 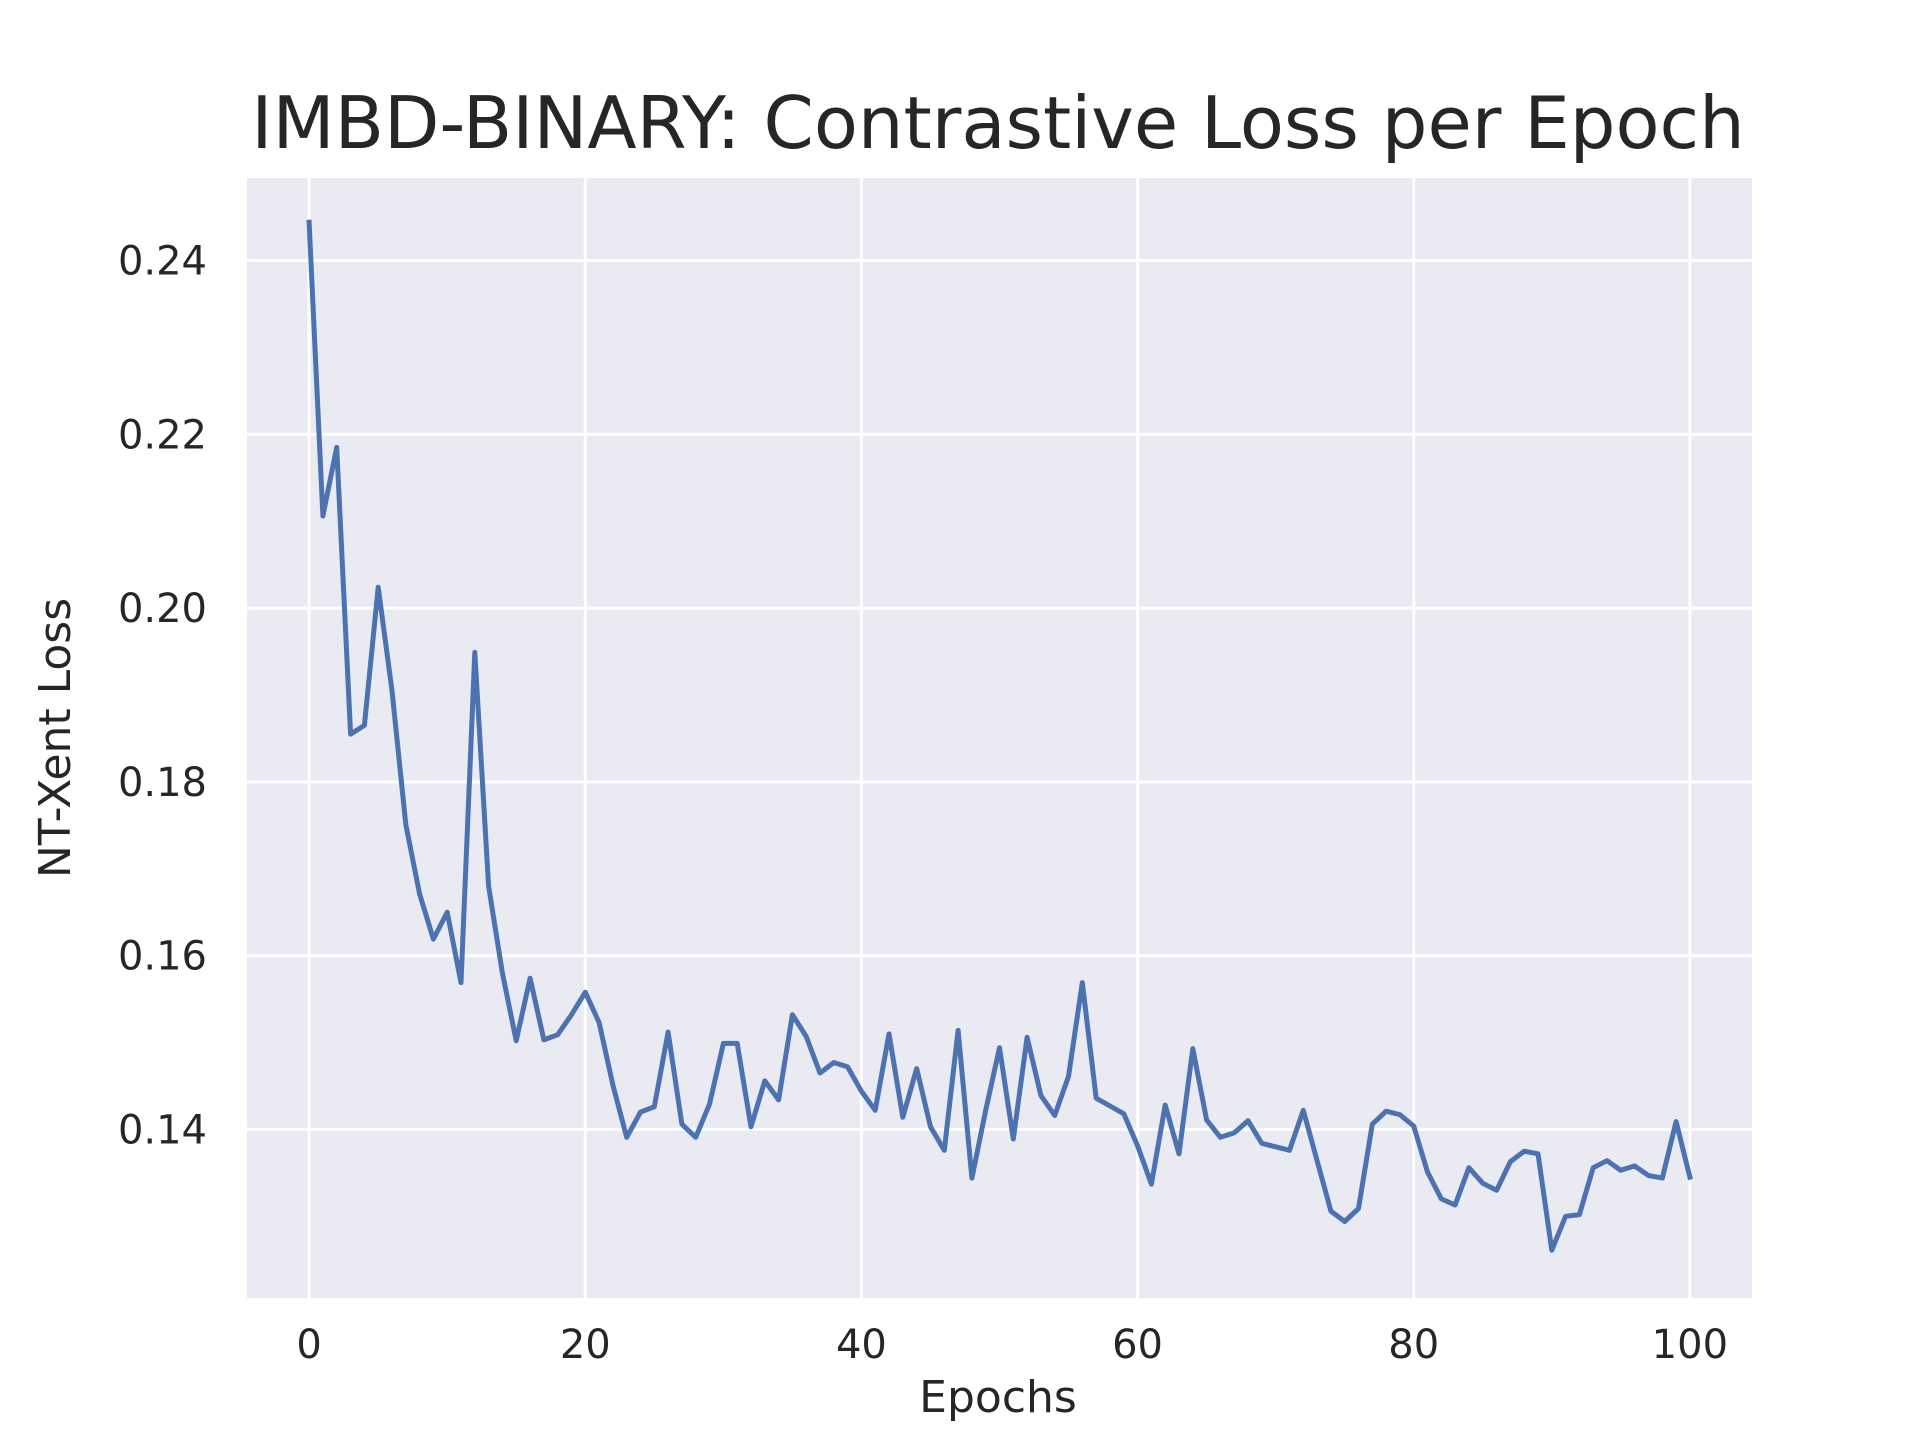 What do you see at coordinates (1137, 1345) in the screenshot?
I see `x-tick-label: 60` at bounding box center [1137, 1345].